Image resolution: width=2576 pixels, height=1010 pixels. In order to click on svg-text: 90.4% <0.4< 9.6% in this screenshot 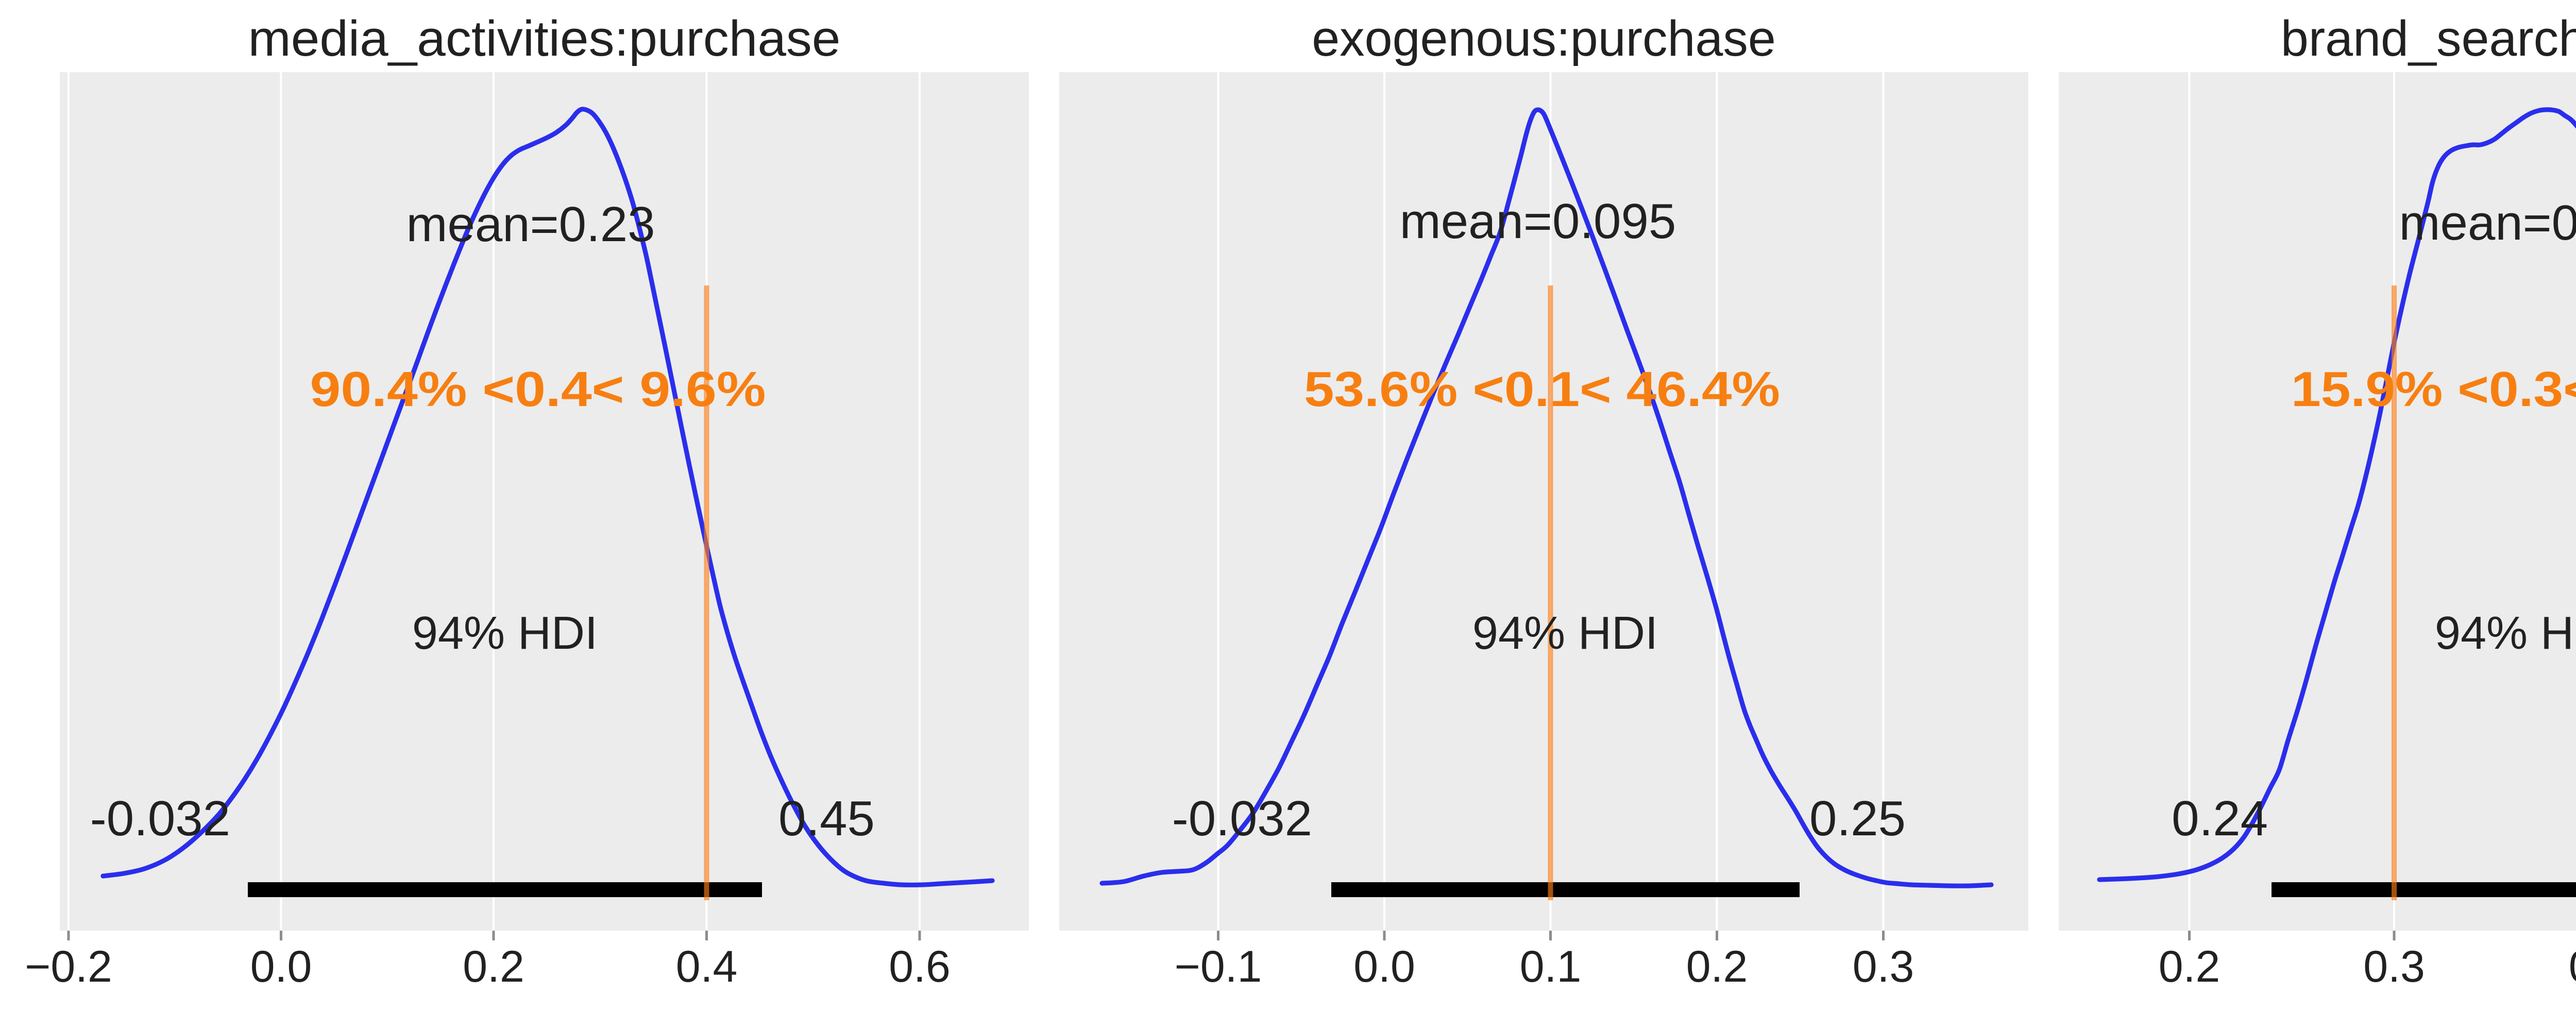, I will do `click(538, 389)`.